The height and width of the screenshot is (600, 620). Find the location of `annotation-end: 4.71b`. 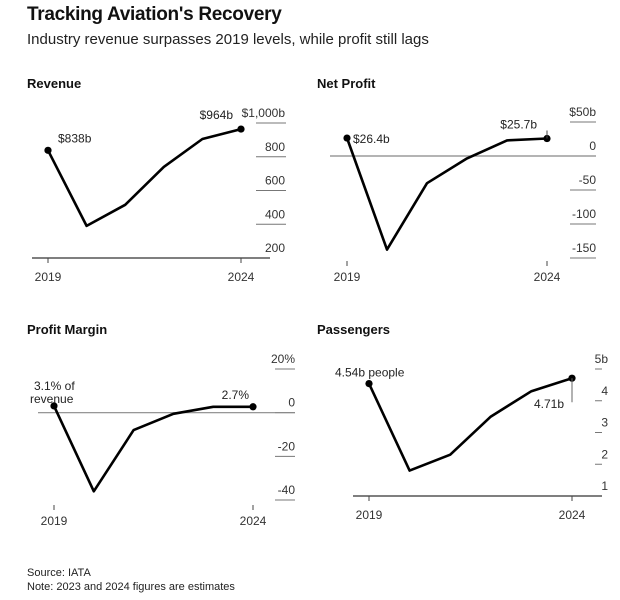

annotation-end: 4.71b is located at coordinates (549, 404).